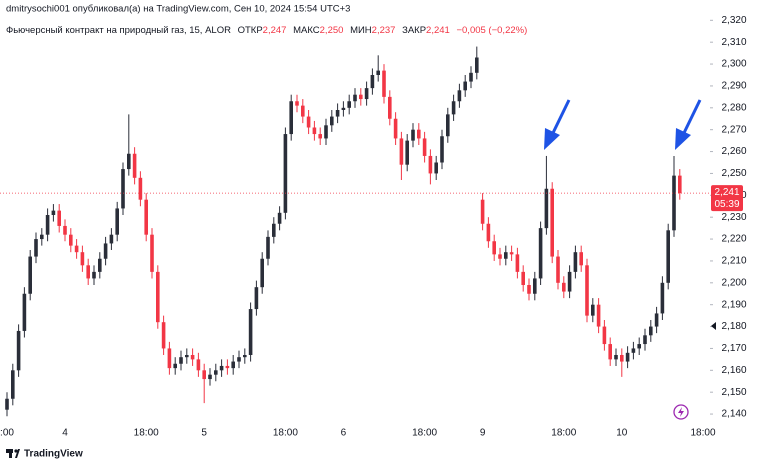 This screenshot has width=758, height=466. What do you see at coordinates (250, 30) in the screenshot?
I see `open-label: ОТКР` at bounding box center [250, 30].